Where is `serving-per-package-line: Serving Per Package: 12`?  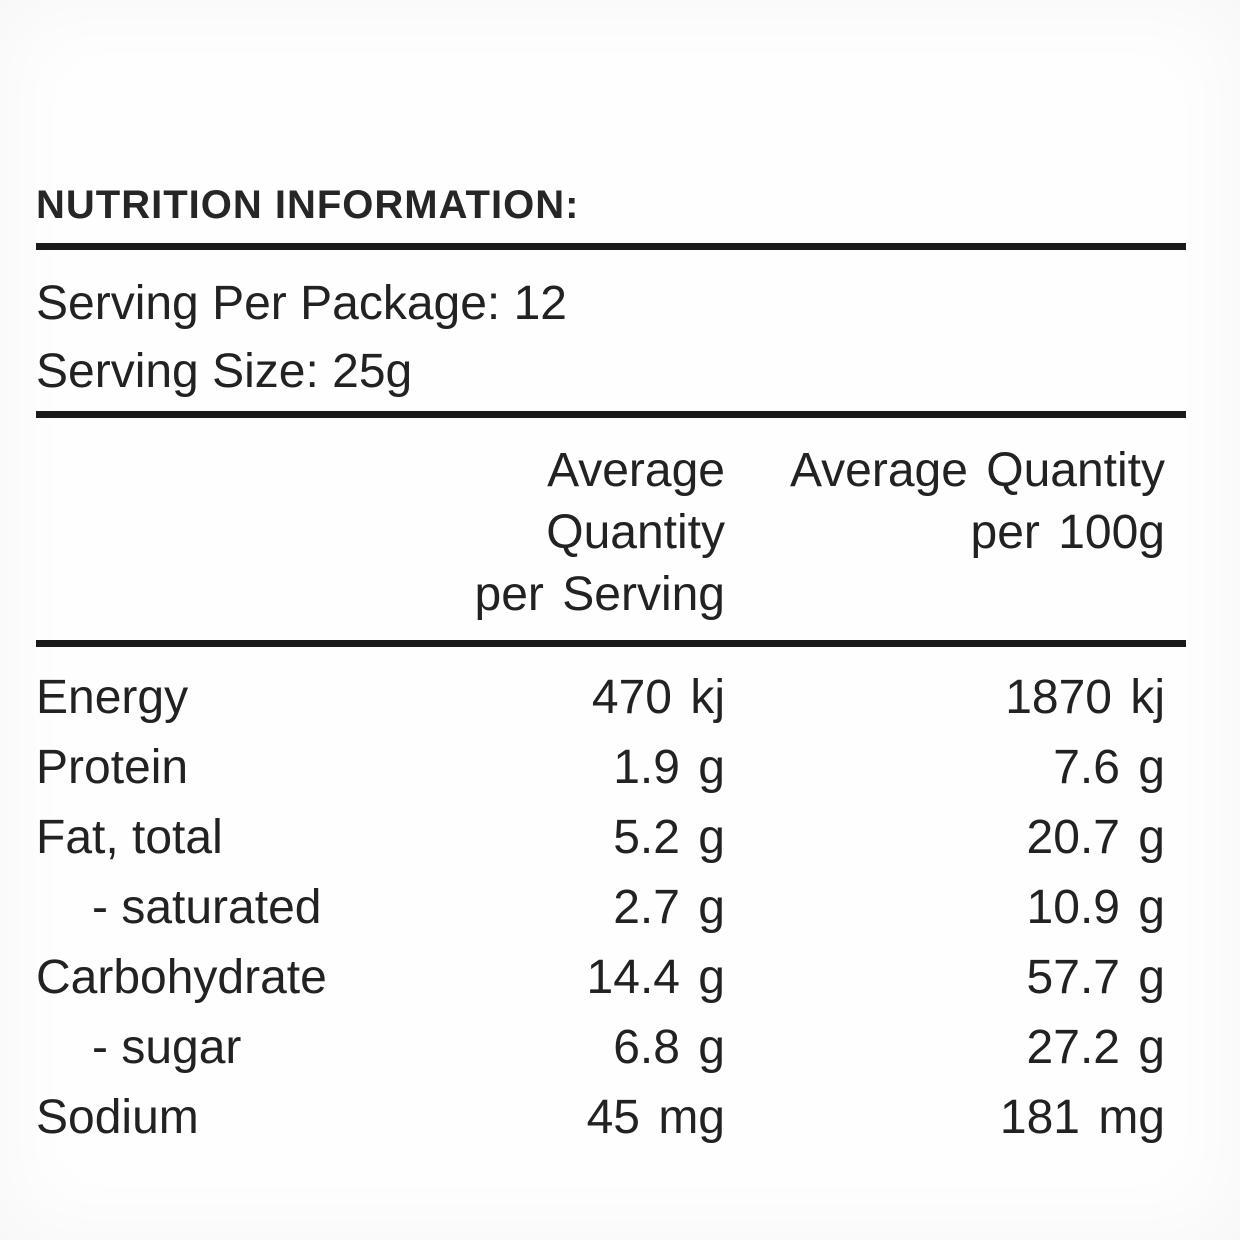
serving-per-package-line: Serving Per Package: 12 is located at coordinates (301, 303).